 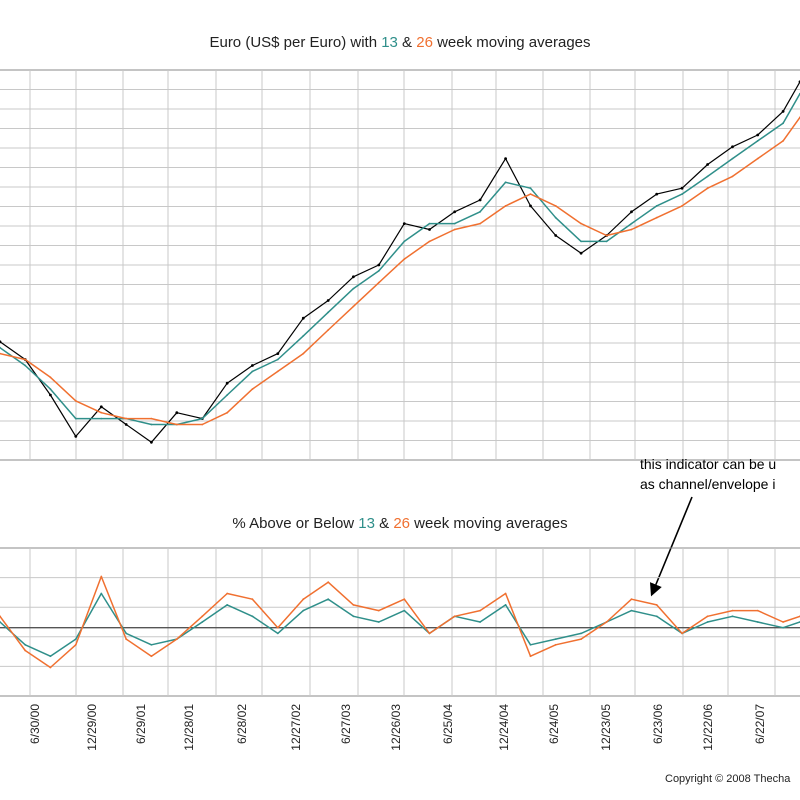 I want to click on x-tick-label: 12/29/00, so click(x=92, y=727).